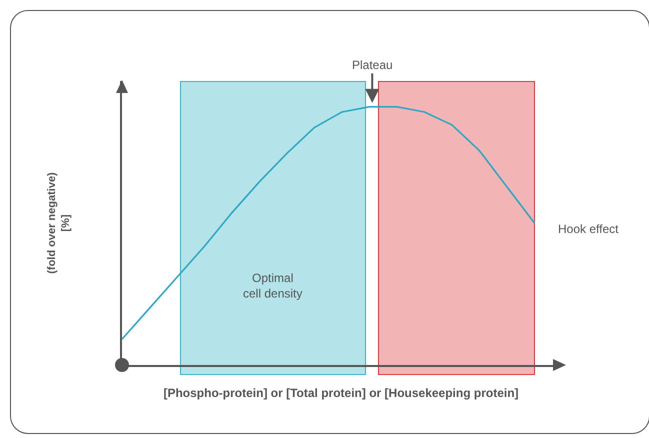 This screenshot has height=438, width=649. I want to click on text: Plateau, so click(372, 65).